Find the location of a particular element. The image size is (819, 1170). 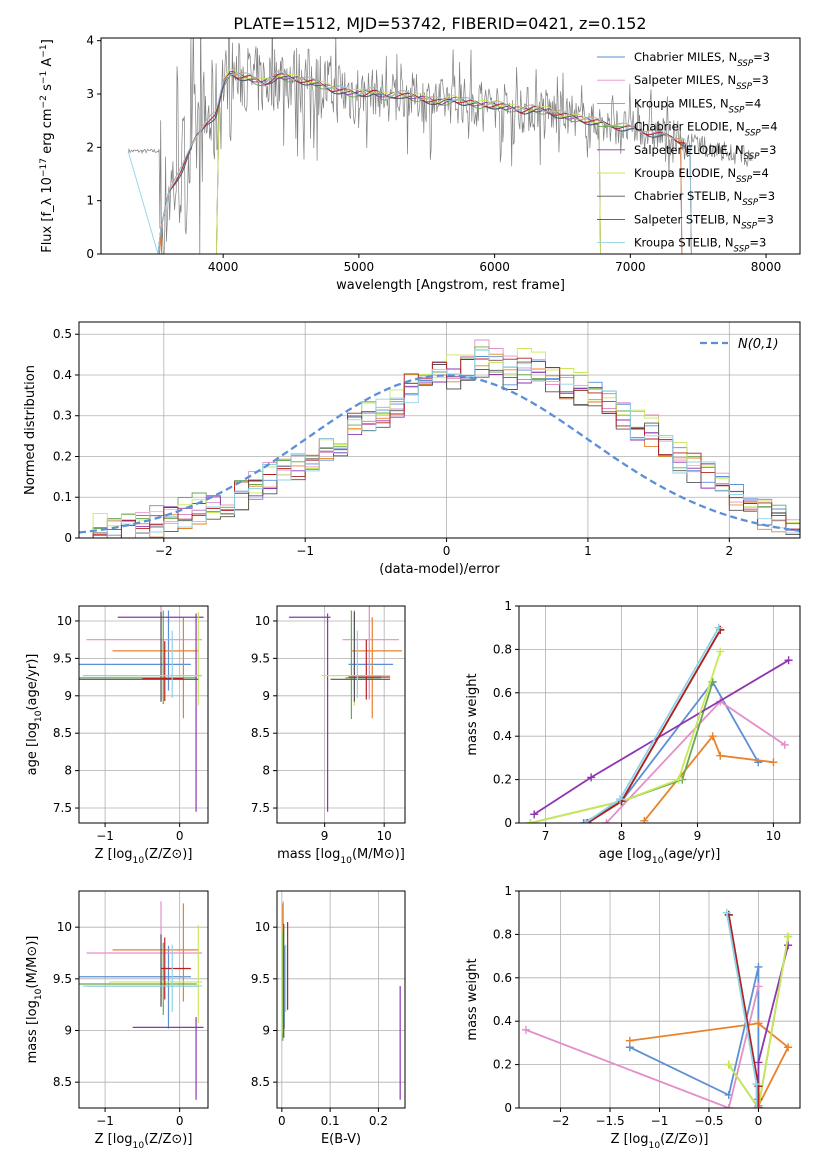

weight_vs_age-xlabel: age [log10(age/yr)] is located at coordinates (660, 856).